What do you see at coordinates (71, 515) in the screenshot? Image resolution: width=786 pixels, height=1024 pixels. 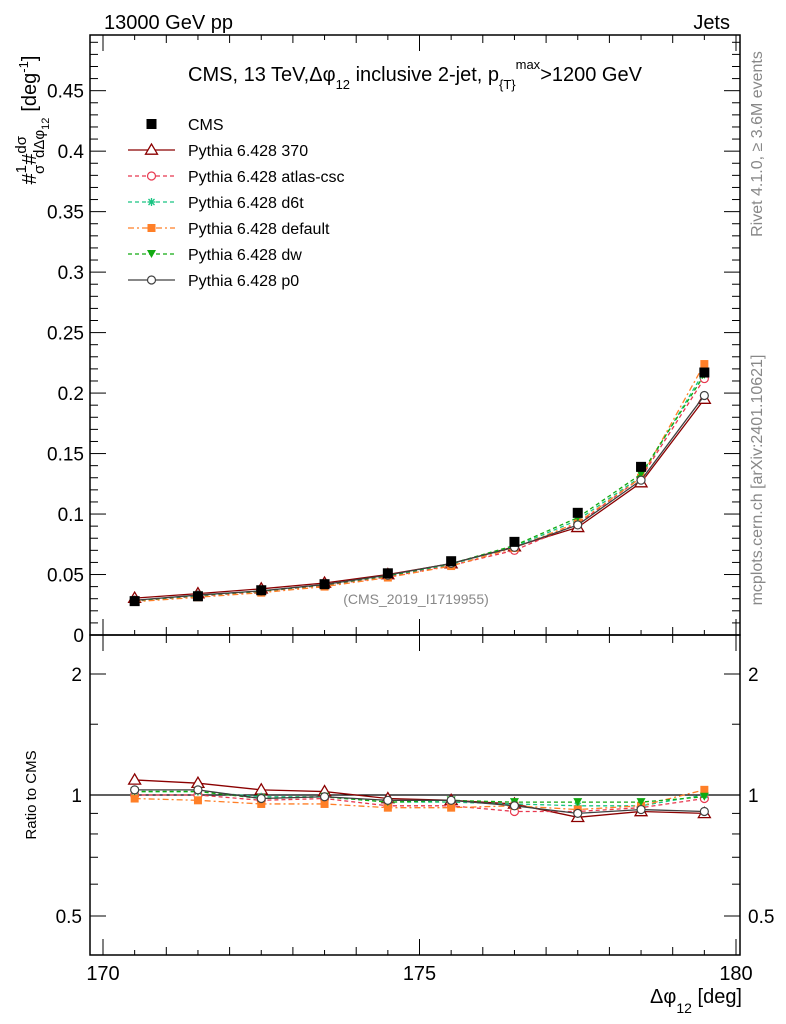 I see `y-tick-label: 0.1` at bounding box center [71, 515].